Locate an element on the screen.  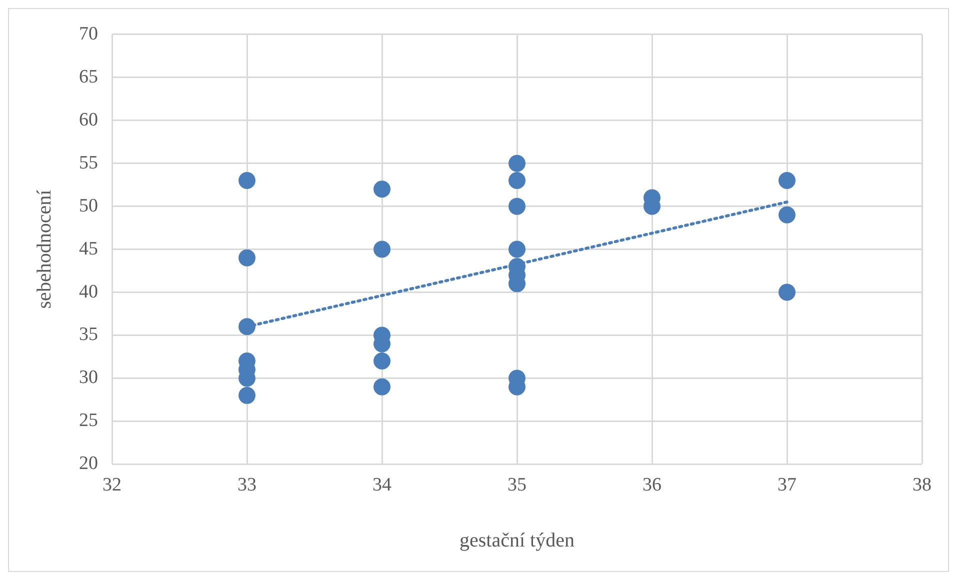
y-tick-label: 50 is located at coordinates (88, 205).